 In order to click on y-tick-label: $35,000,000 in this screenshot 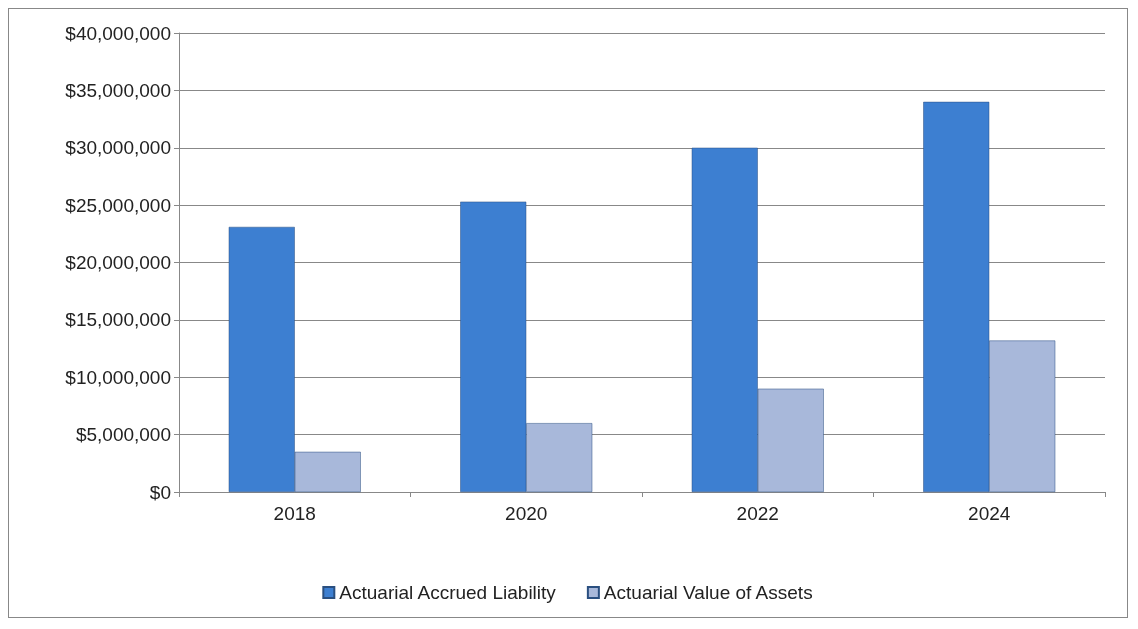, I will do `click(118, 90)`.